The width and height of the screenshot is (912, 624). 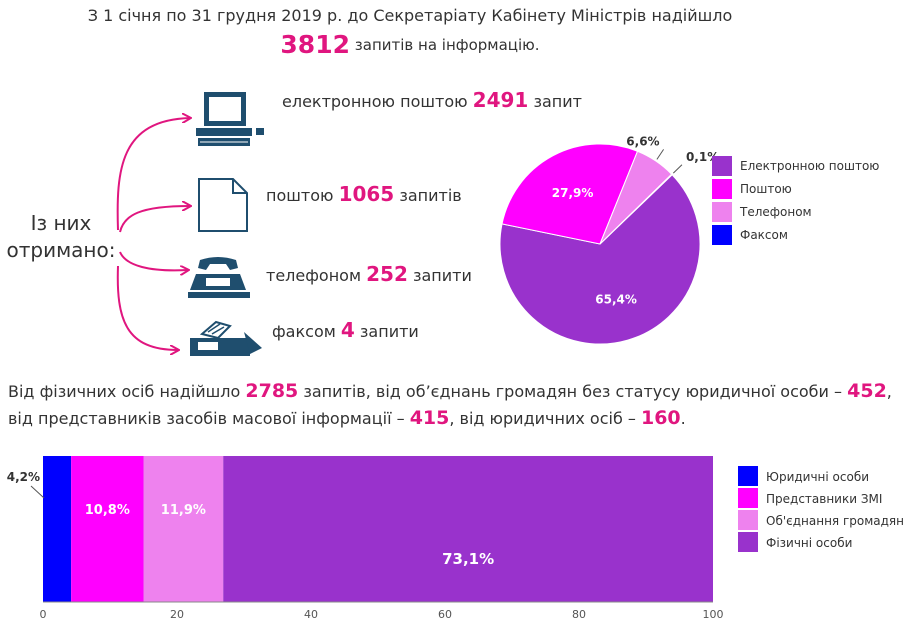 What do you see at coordinates (23, 477) in the screenshot?
I see `bar-label-0: 4,2%` at bounding box center [23, 477].